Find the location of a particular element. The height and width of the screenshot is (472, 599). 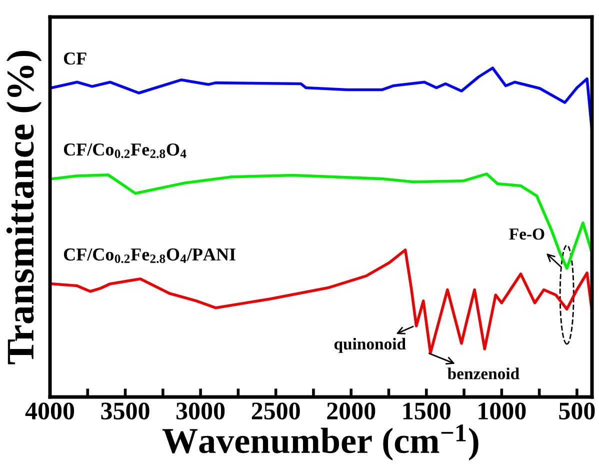

y-axis-title: Transmittance (%) is located at coordinates (24, 207).